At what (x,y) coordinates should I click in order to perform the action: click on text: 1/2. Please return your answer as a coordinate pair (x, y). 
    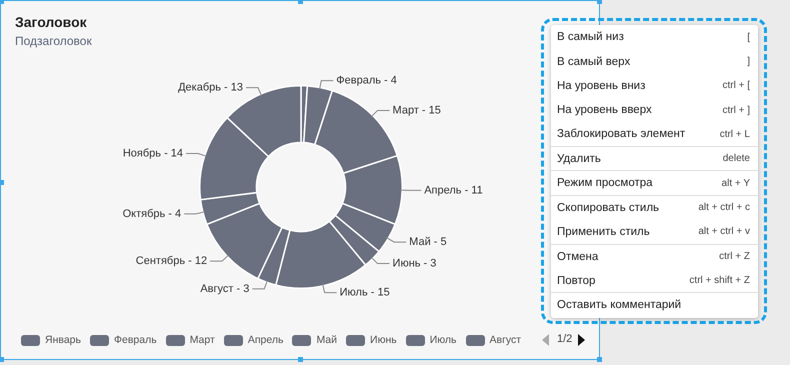
    Looking at the image, I should click on (564, 339).